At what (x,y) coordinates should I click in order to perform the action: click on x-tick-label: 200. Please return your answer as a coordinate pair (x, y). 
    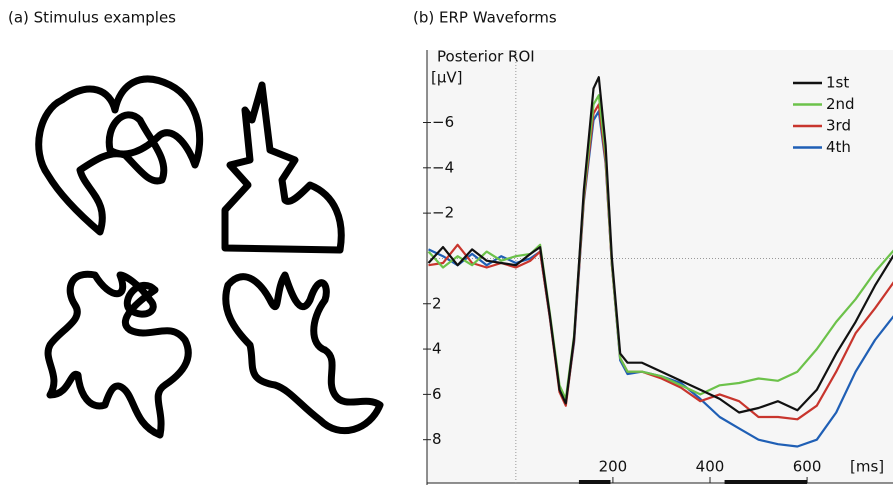
    Looking at the image, I should click on (613, 467).